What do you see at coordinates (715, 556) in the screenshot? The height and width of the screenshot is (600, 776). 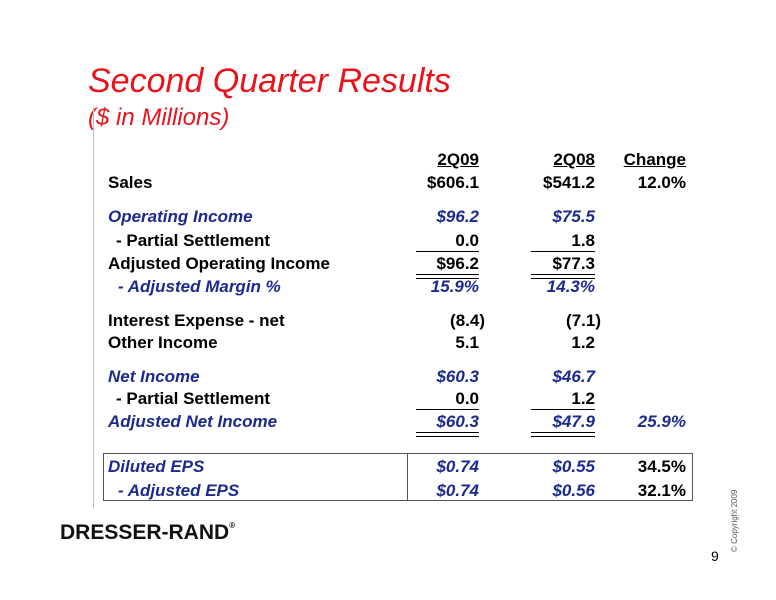 I see `page-number: 9` at bounding box center [715, 556].